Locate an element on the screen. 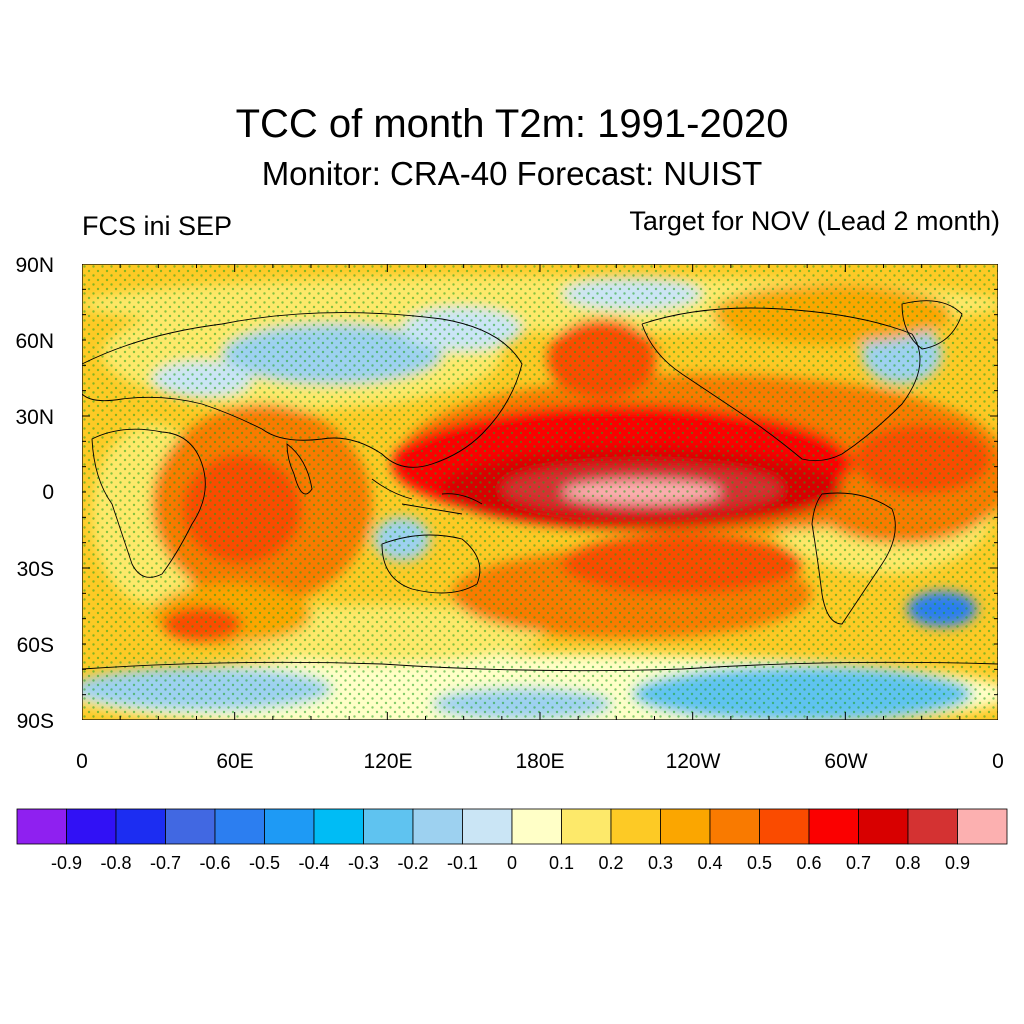 Image resolution: width=1024 pixels, height=1024 pixels. colorbar-level-label: 0.3 is located at coordinates (660, 863).